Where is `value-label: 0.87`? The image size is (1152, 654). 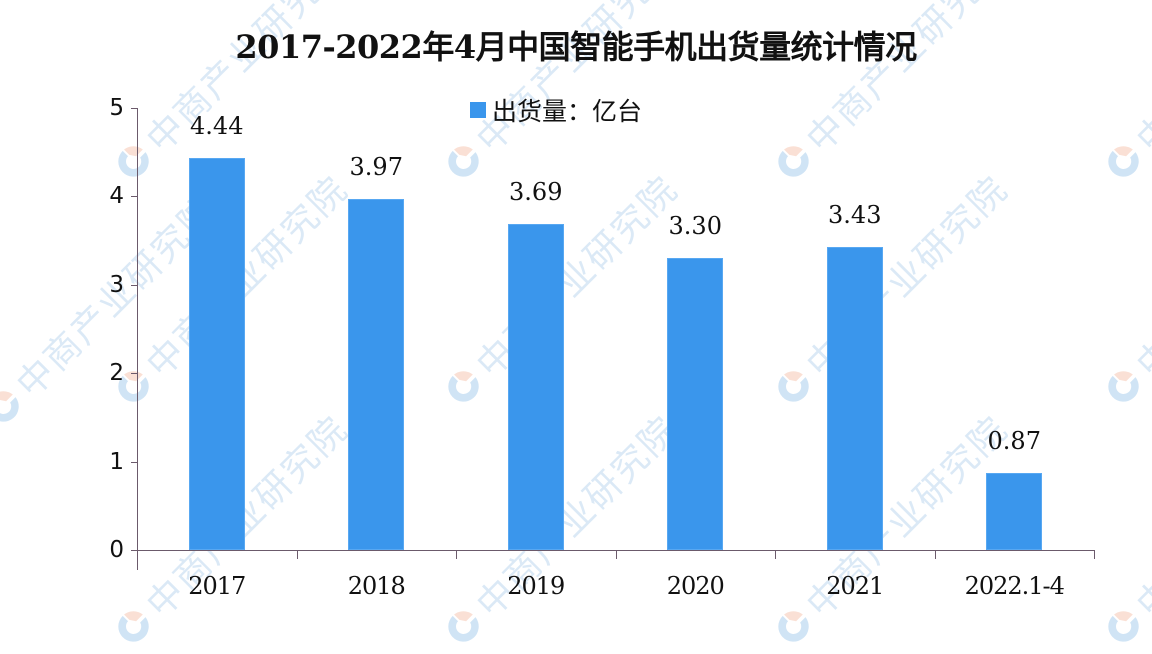
value-label: 0.87 is located at coordinates (1014, 441).